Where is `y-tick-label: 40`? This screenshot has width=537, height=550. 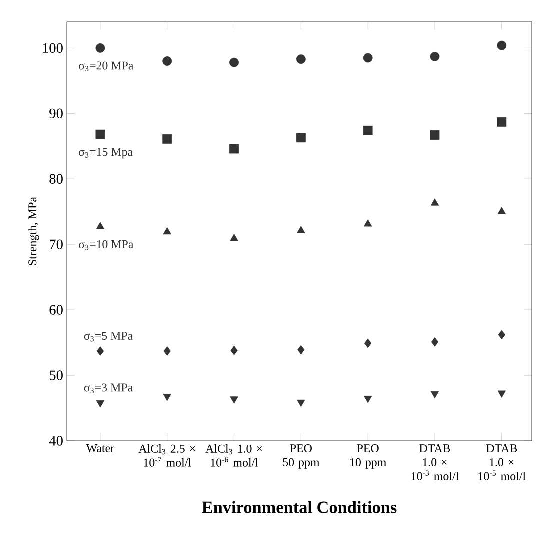
y-tick-label: 40 is located at coordinates (56, 441).